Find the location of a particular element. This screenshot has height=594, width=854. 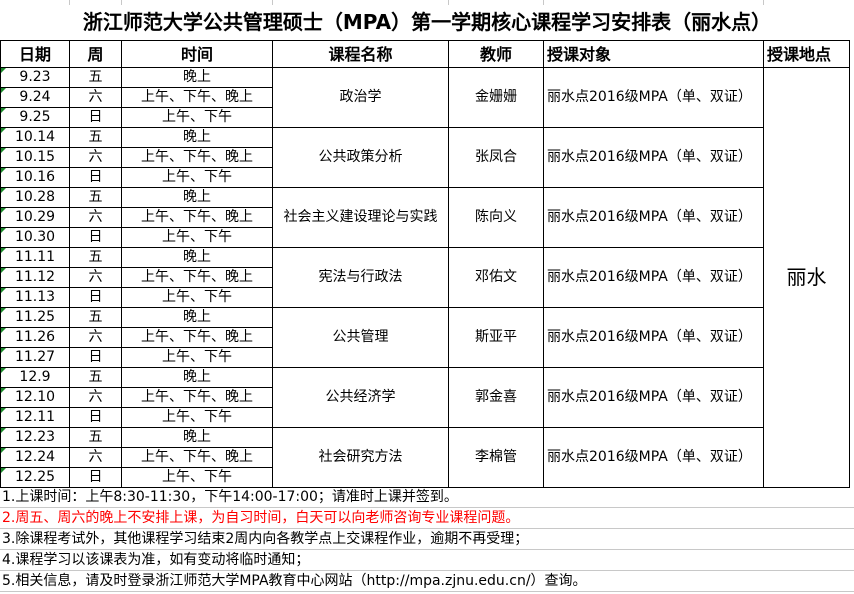

date-cell: 11.11 is located at coordinates (35, 257).